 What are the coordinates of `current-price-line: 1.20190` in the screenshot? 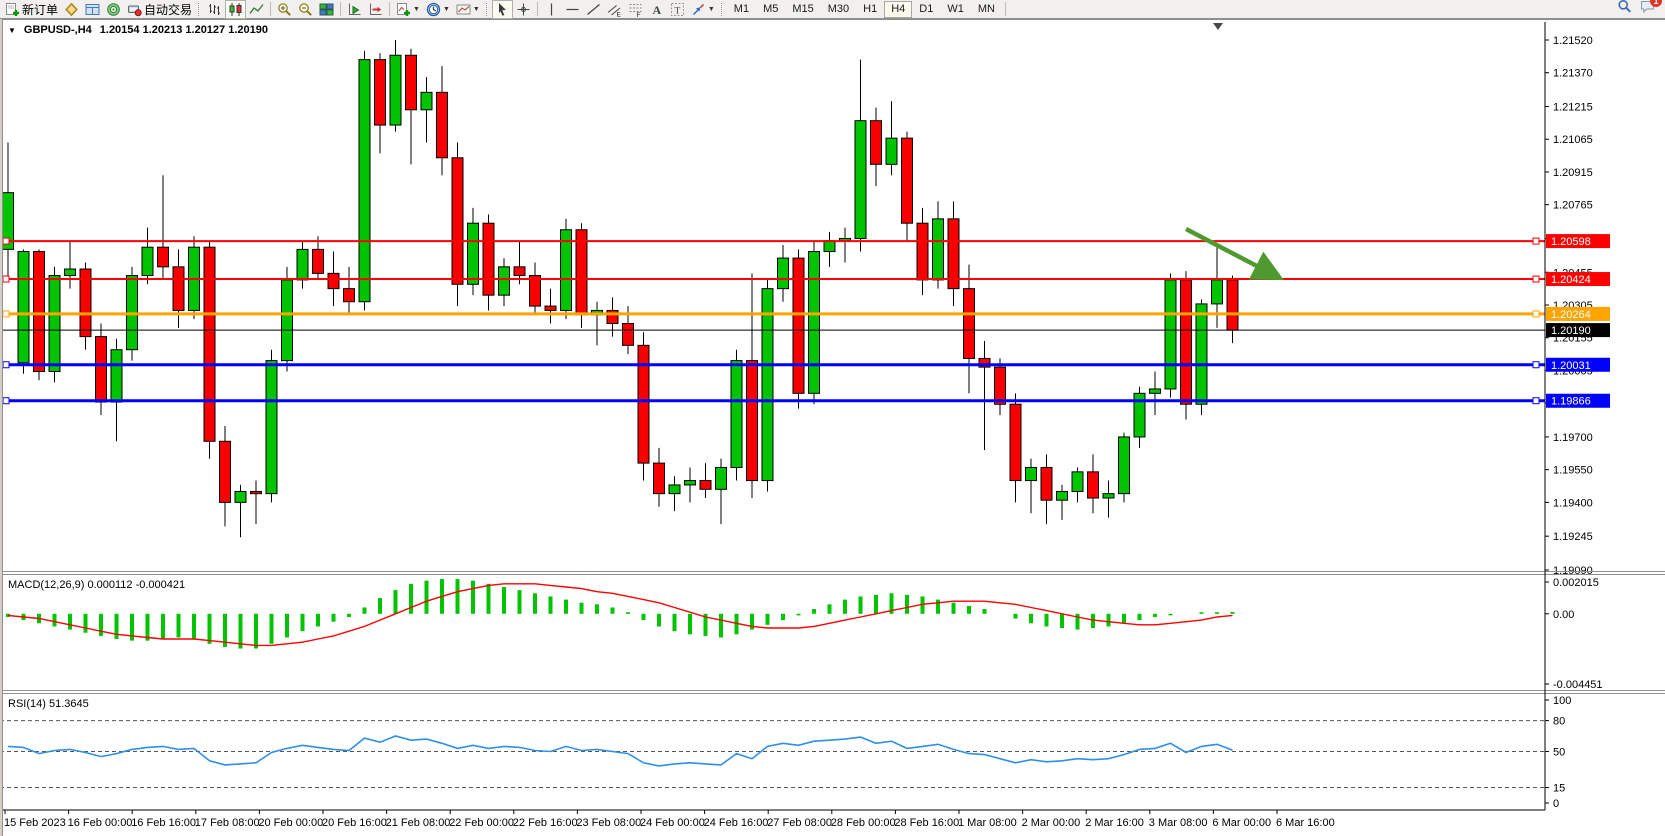 It's located at (805, 330).